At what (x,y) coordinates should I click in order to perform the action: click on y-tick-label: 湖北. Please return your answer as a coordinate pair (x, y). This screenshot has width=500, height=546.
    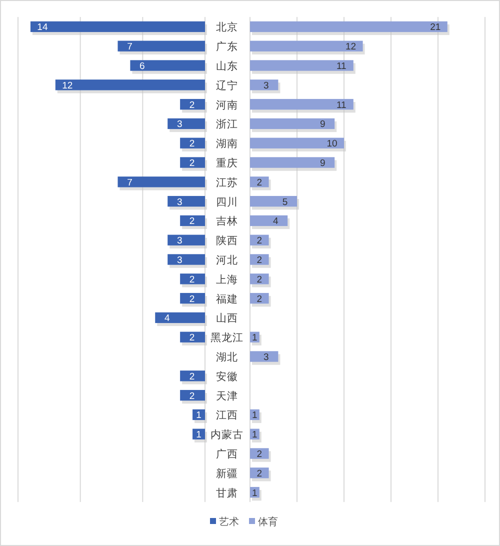
    Looking at the image, I should click on (227, 357).